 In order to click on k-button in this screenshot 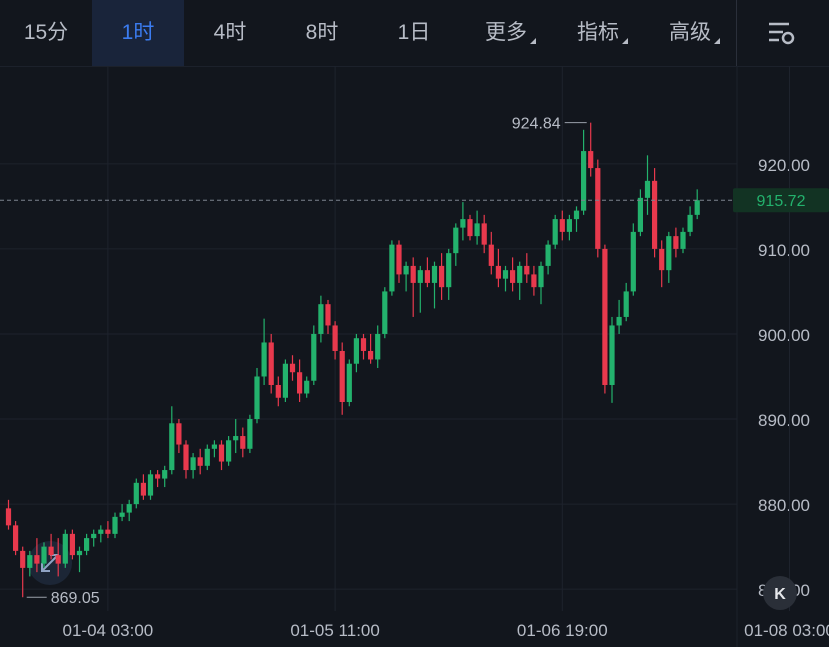, I will do `click(780, 593)`.